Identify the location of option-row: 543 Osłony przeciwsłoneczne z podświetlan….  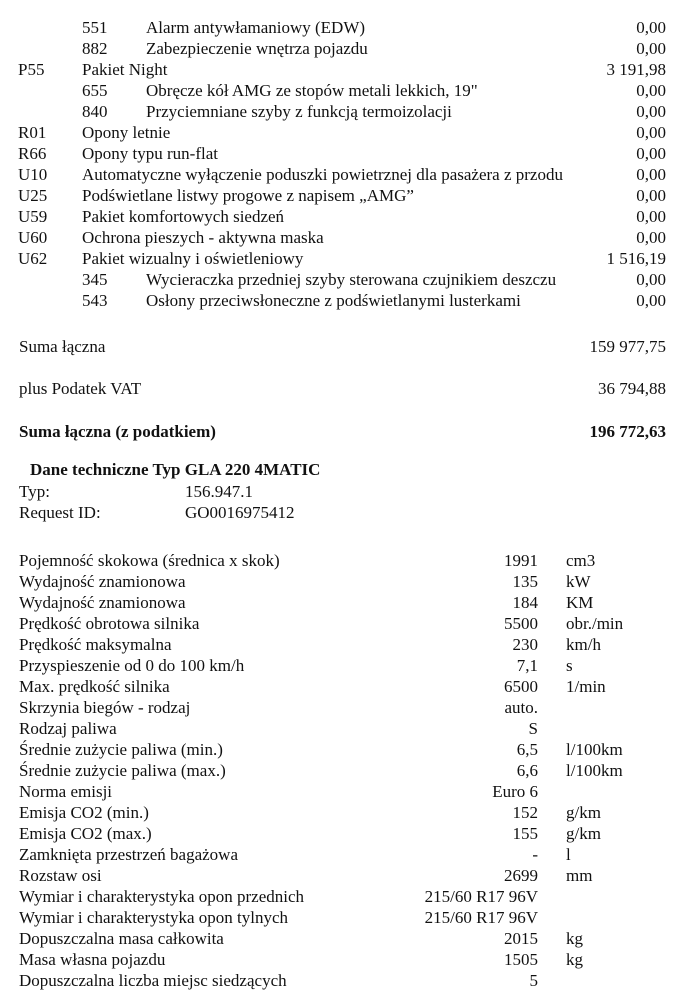
(342, 300).